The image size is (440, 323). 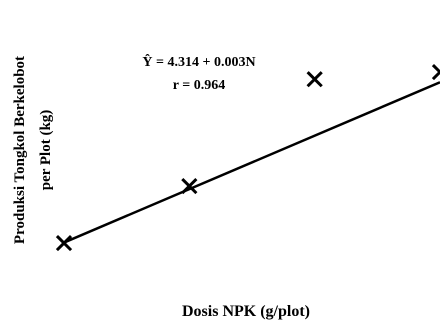 What do you see at coordinates (198, 61) in the screenshot?
I see `regression-equation: Ŷ = 4.314 + 0.003N` at bounding box center [198, 61].